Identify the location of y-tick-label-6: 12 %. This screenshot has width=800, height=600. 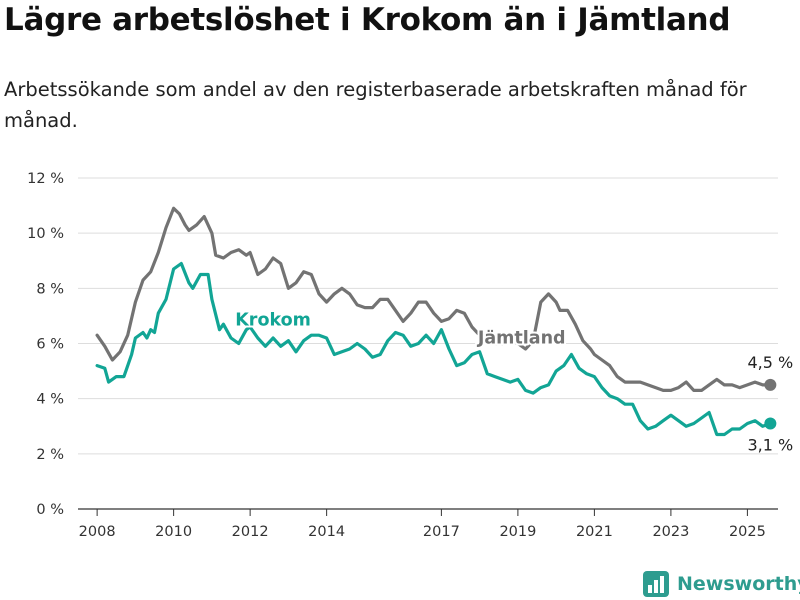
(45, 179).